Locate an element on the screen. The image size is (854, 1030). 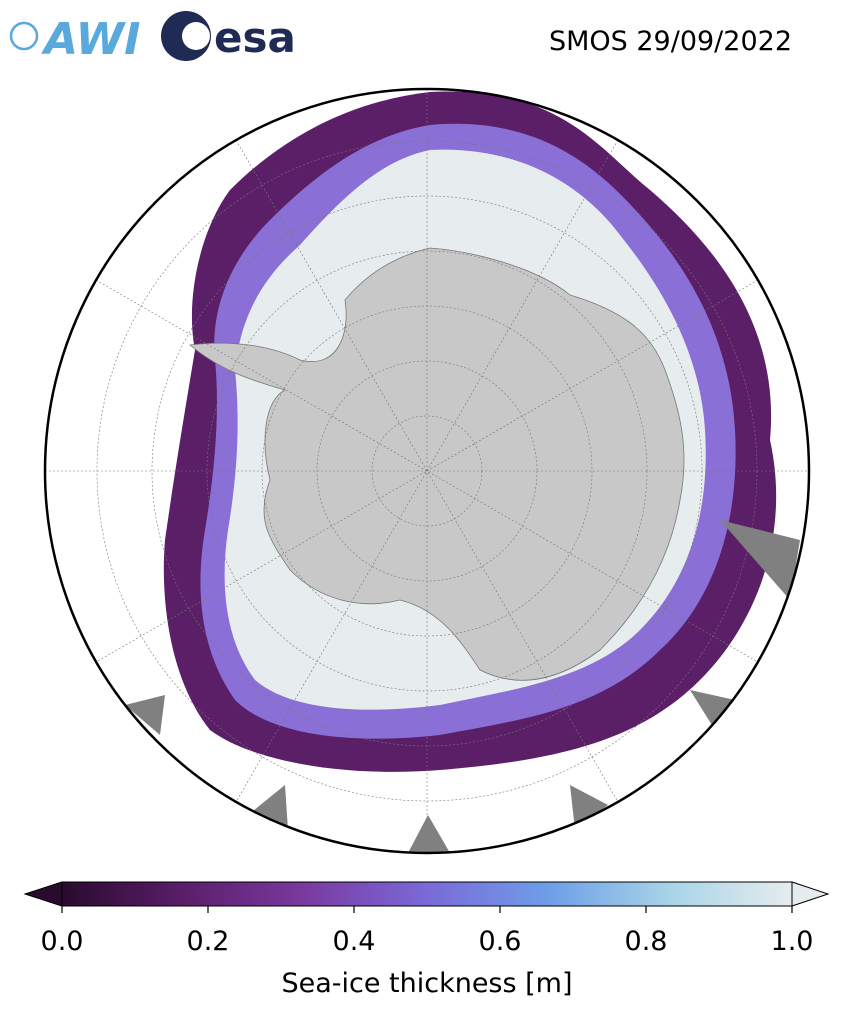
colorbar-tick-label: 0.8 is located at coordinates (646, 941).